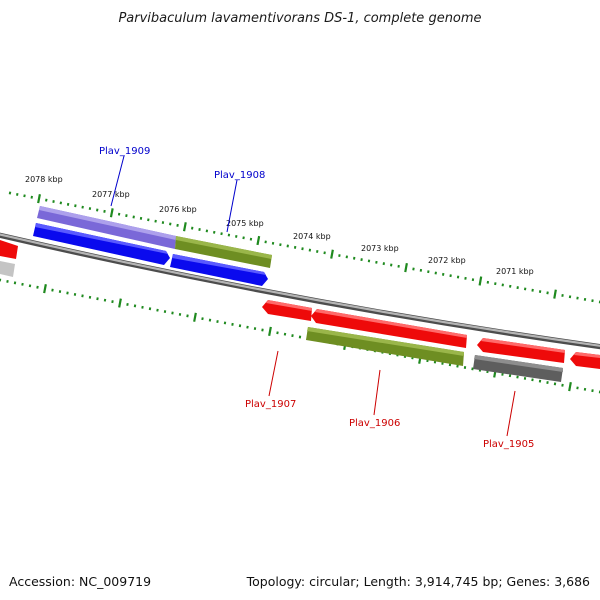  Describe the element at coordinates (312, 236) in the screenshot. I see `scale-label: 2074 kbp` at that location.